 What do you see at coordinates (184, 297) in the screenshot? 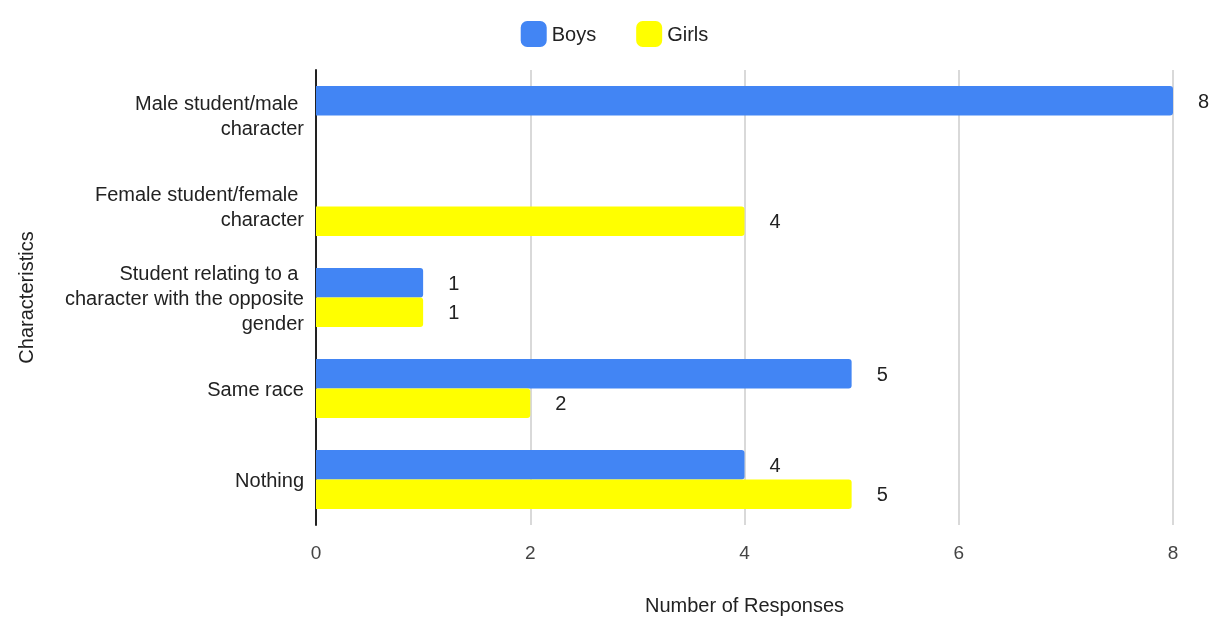
I see `y-tick-label: Student relating to a character with the opposite gender` at bounding box center [184, 297].